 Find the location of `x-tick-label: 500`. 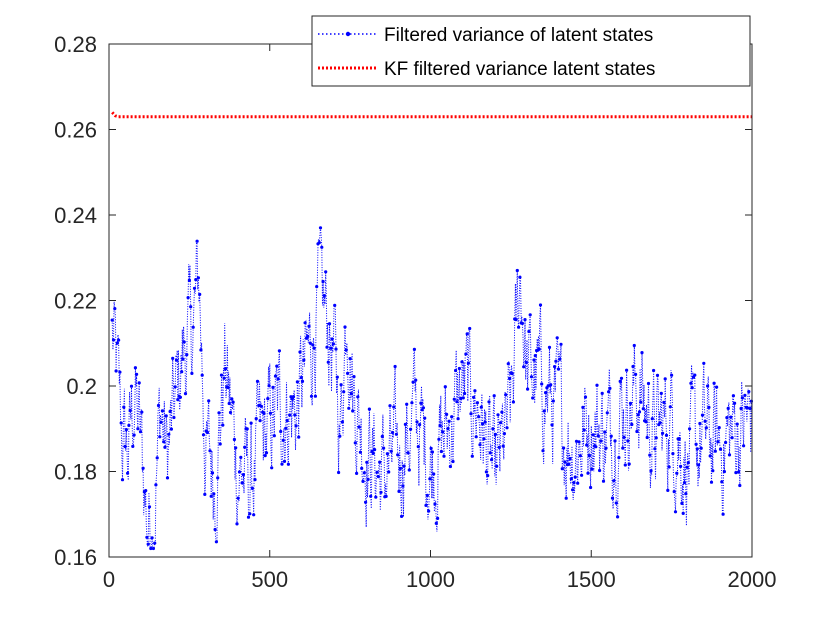

x-tick-label: 500 is located at coordinates (269, 579).